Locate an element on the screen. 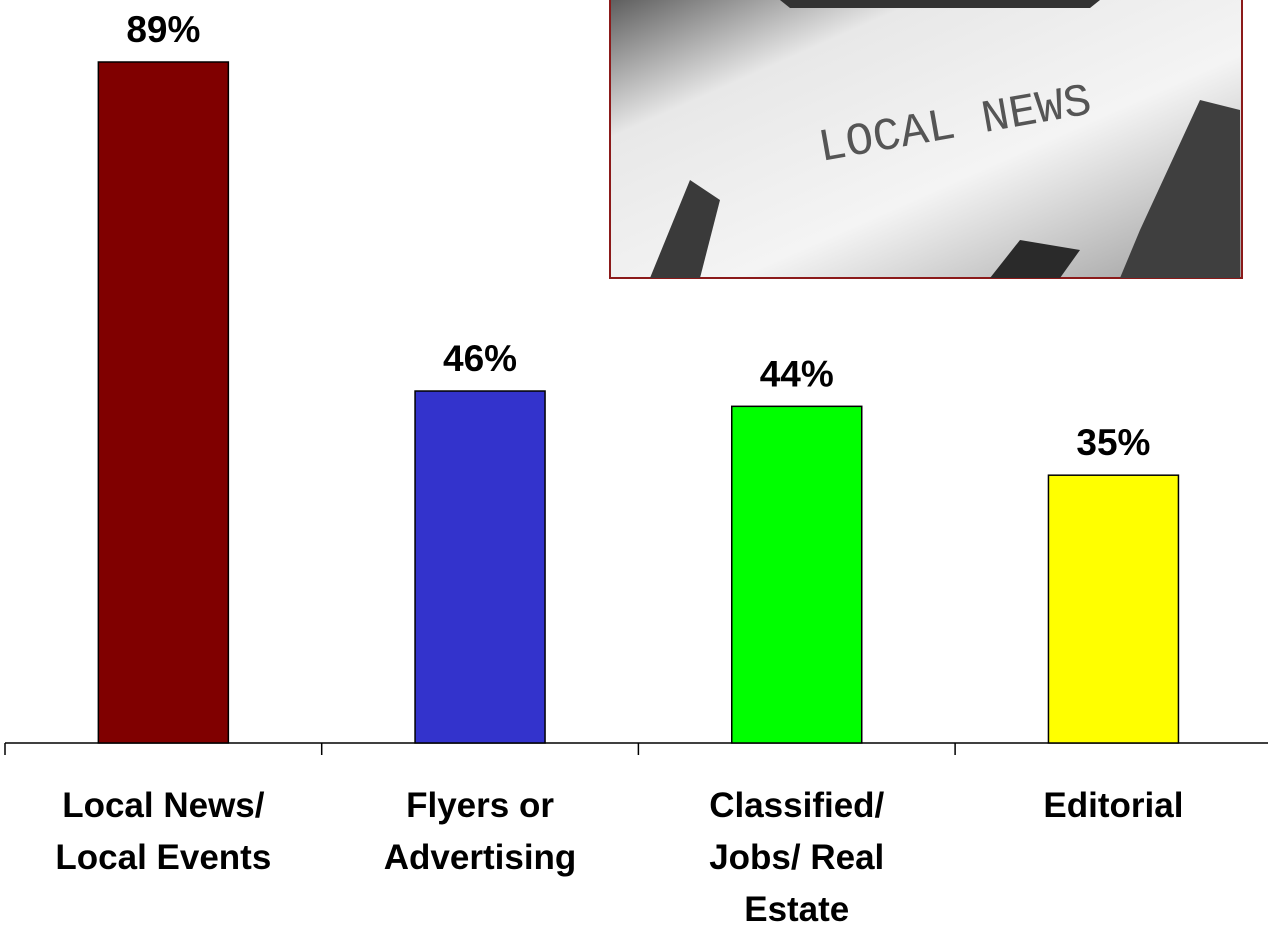  photo: LOCAL NEWS is located at coordinates (926, 139).